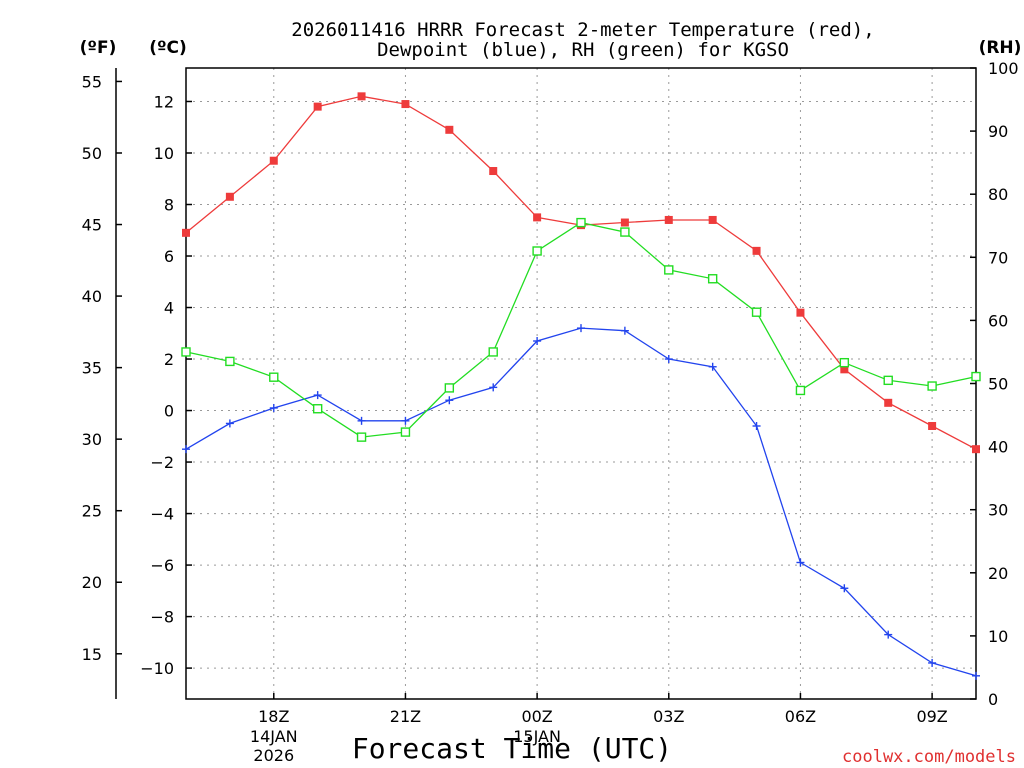 This screenshot has height=768, width=1024. I want to click on celsius-tick-label: 6, so click(169, 256).